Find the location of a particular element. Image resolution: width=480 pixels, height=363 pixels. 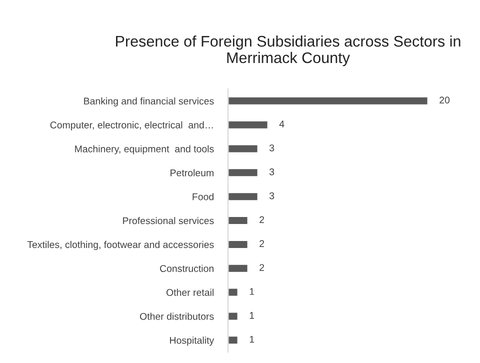

data-label: 4 is located at coordinates (281, 124).